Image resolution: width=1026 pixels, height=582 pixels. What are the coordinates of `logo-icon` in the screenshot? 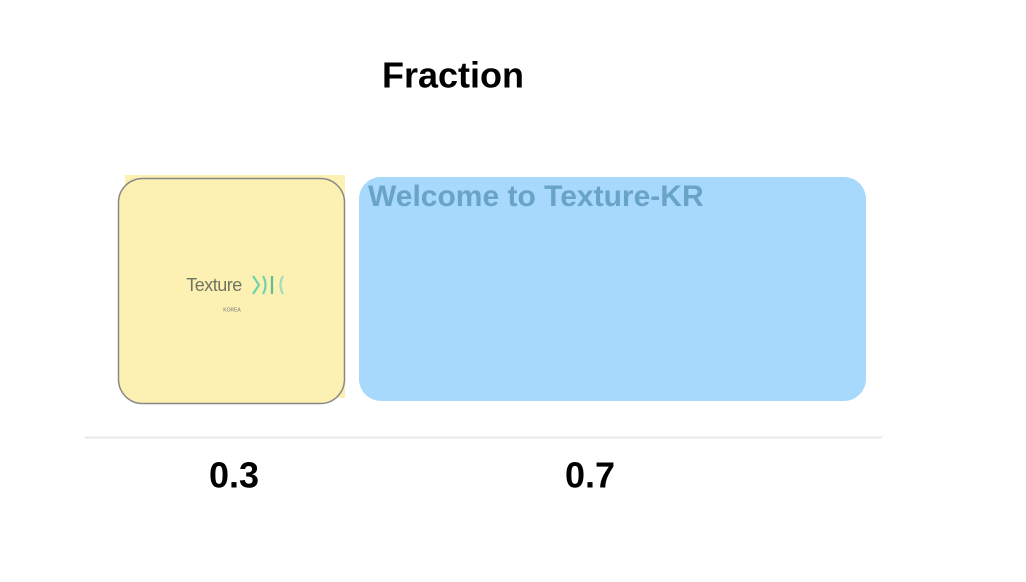 It's located at (268, 285).